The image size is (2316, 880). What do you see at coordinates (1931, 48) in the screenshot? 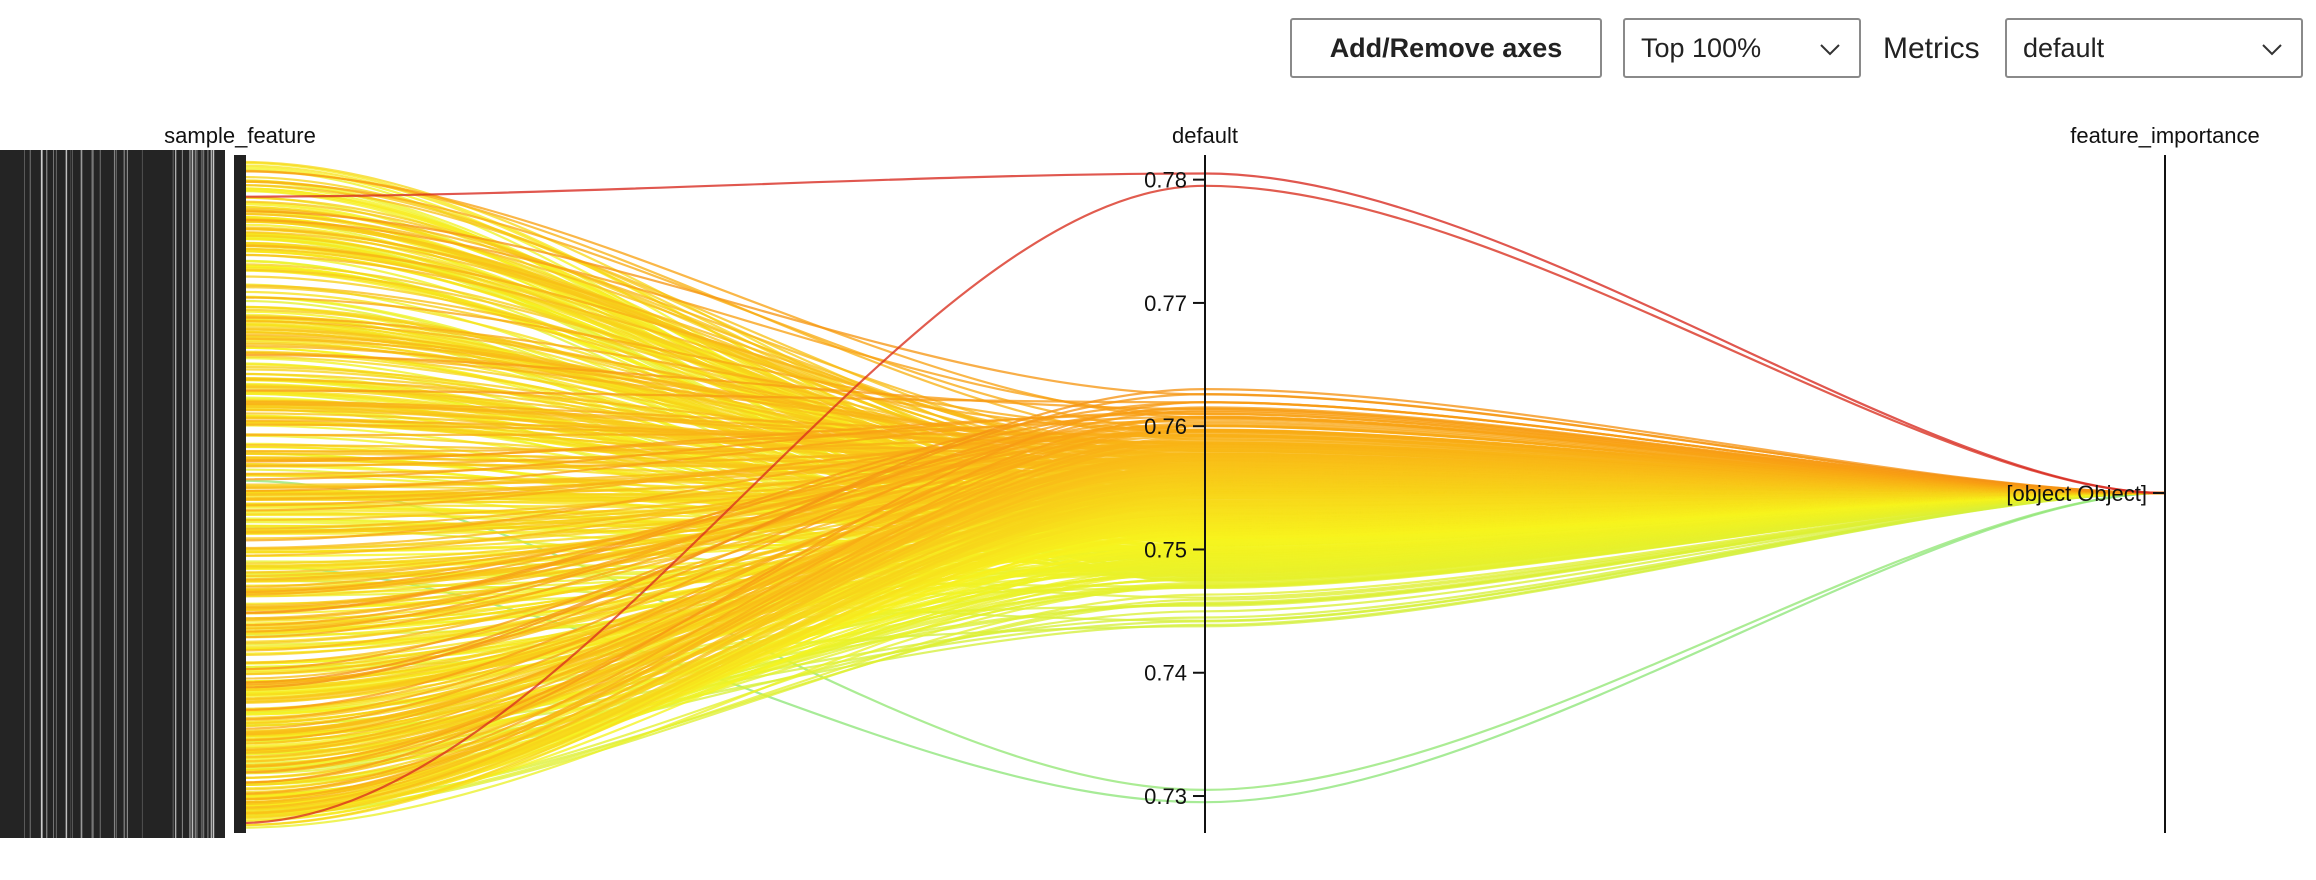
I see `metrics-label: Metrics` at bounding box center [1931, 48].